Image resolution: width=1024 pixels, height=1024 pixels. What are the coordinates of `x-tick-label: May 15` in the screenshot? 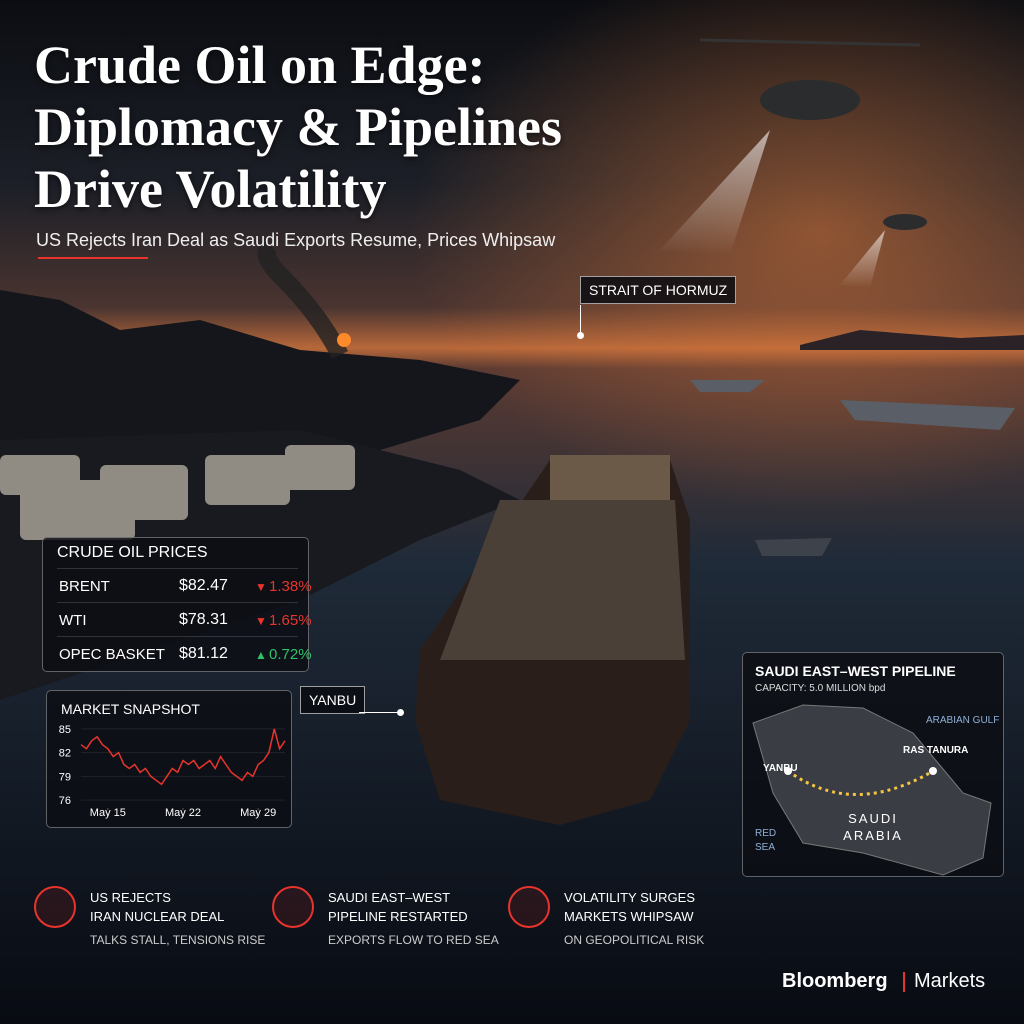 It's located at (108, 813).